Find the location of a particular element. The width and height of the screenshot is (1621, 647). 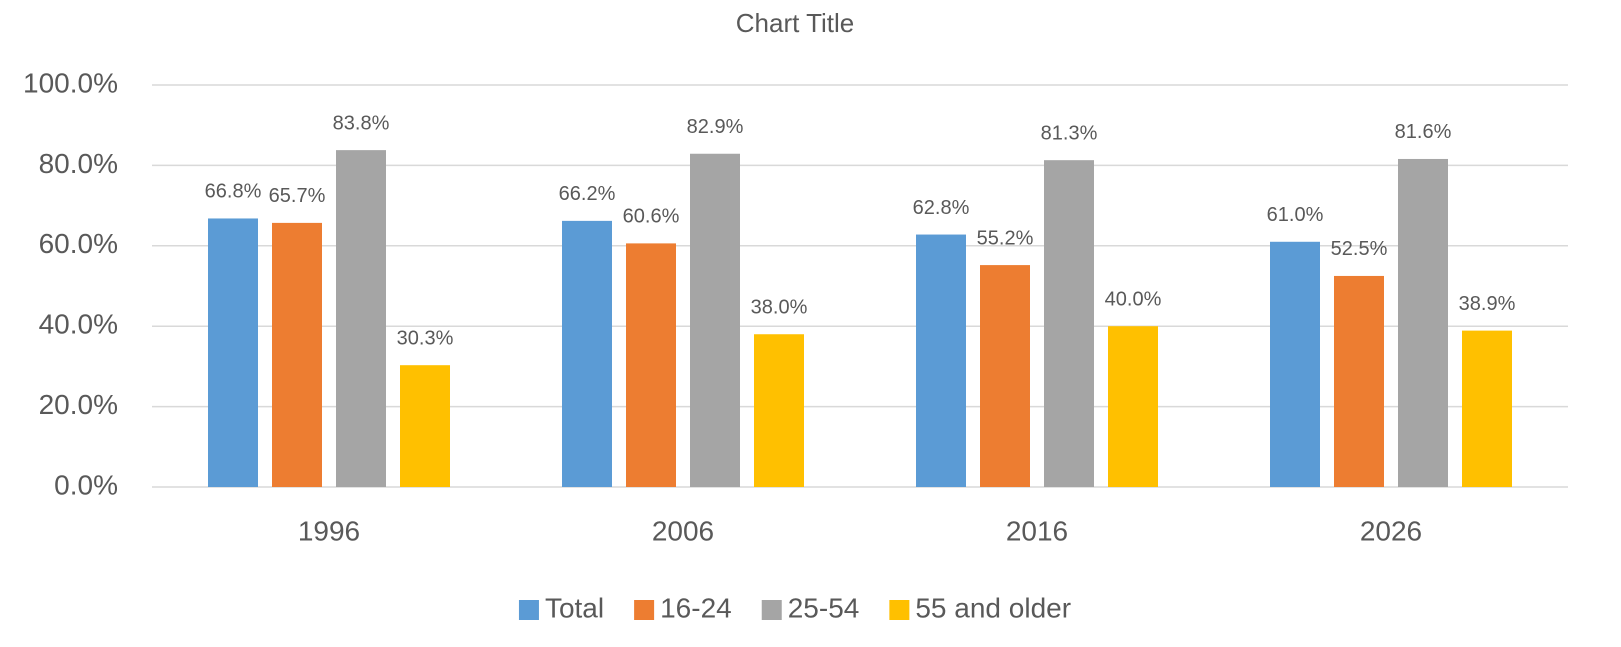

data-label: 62.8% is located at coordinates (941, 208).